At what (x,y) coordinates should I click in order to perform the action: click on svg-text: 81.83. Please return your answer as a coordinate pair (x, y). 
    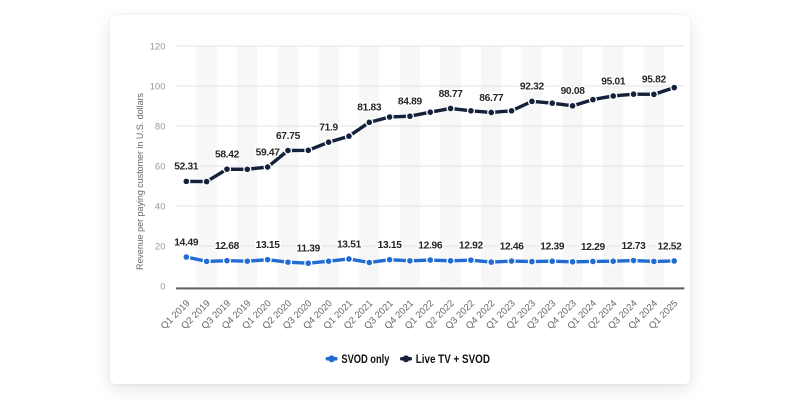
    Looking at the image, I should click on (369, 108).